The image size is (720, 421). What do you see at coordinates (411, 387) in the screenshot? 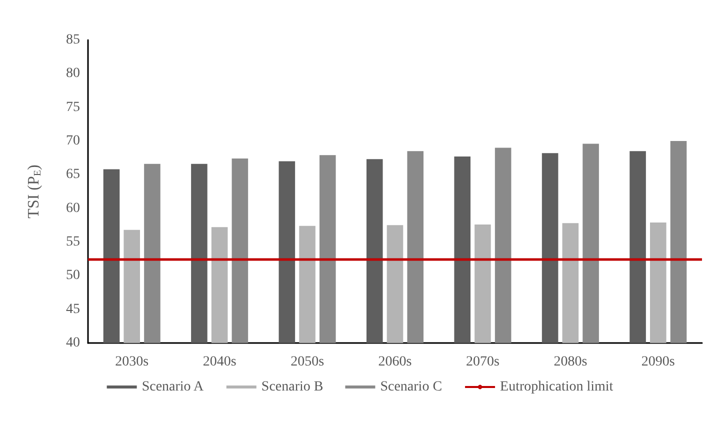
I see `legend-label: Scenario C` at bounding box center [411, 387].